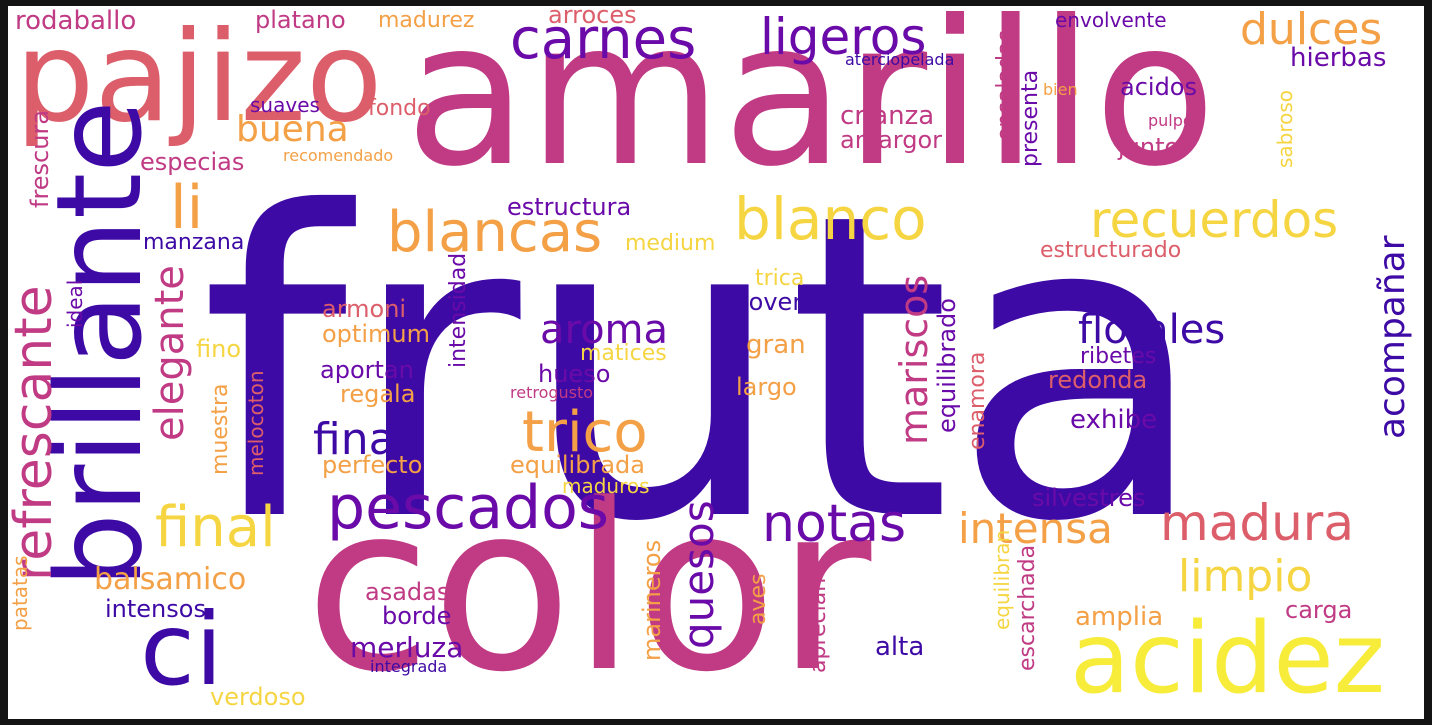 Image resolution: width=1432 pixels, height=725 pixels. Describe the element at coordinates (588, 589) in the screenshot. I see `cloud-word-color: color` at that location.